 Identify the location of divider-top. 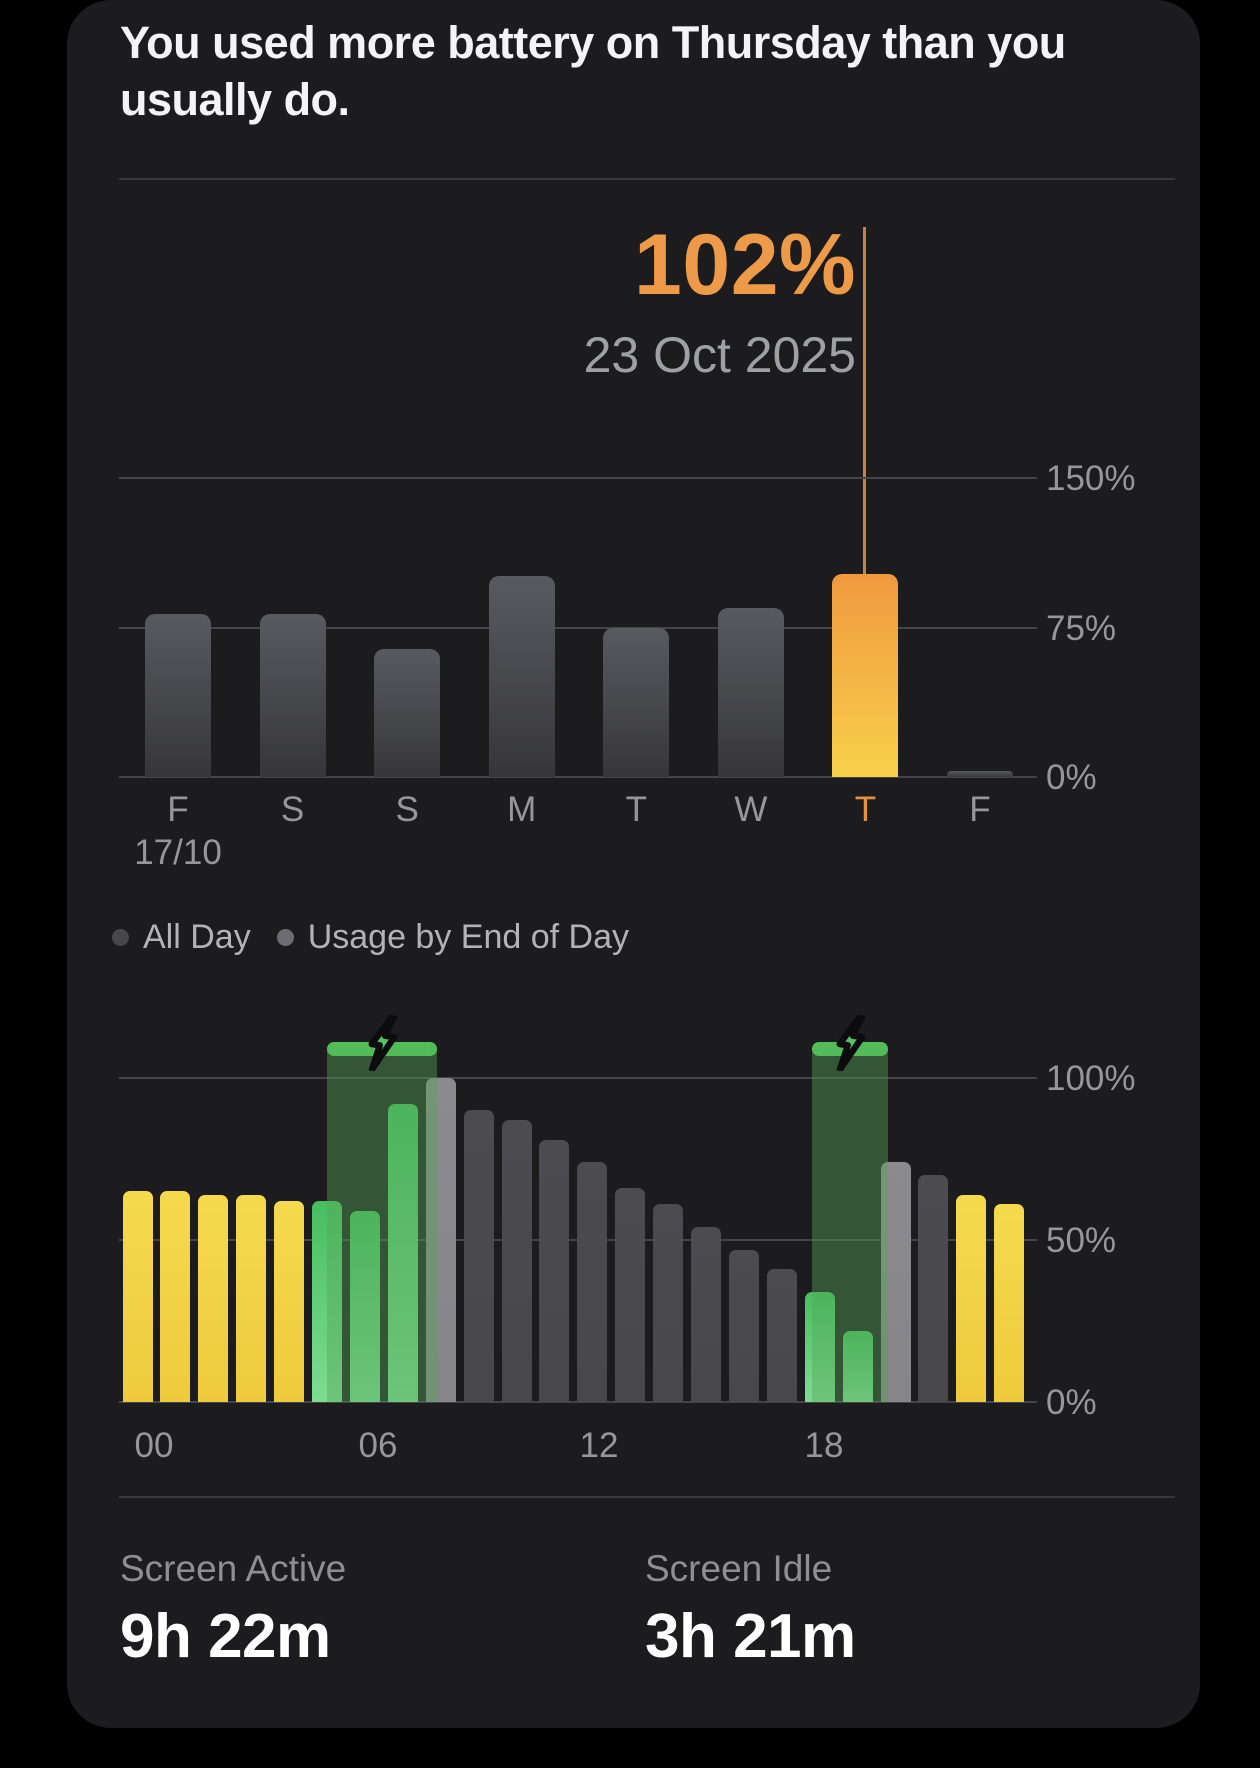
(647, 179).